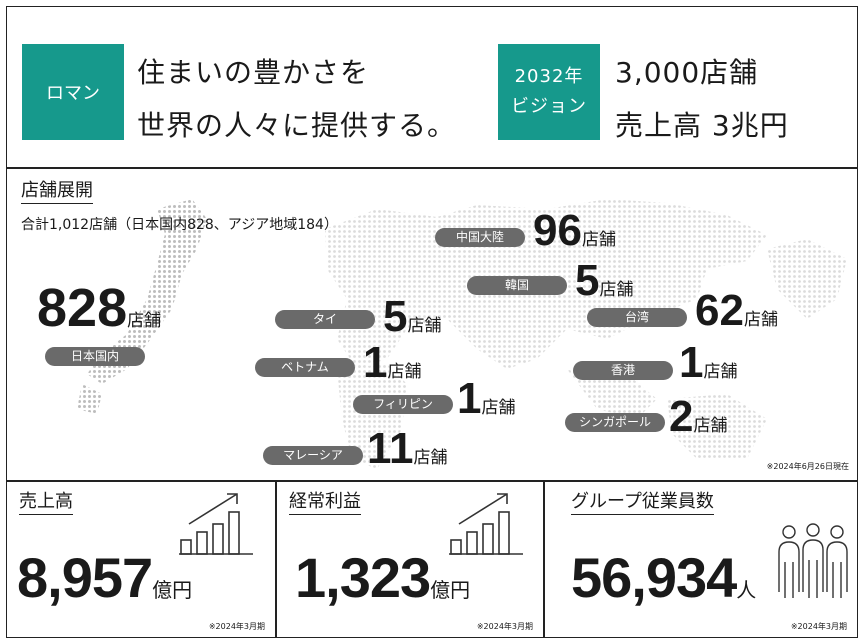  What do you see at coordinates (615, 422) in the screenshot?
I see `region-label-singapore: シンガポール` at bounding box center [615, 422].